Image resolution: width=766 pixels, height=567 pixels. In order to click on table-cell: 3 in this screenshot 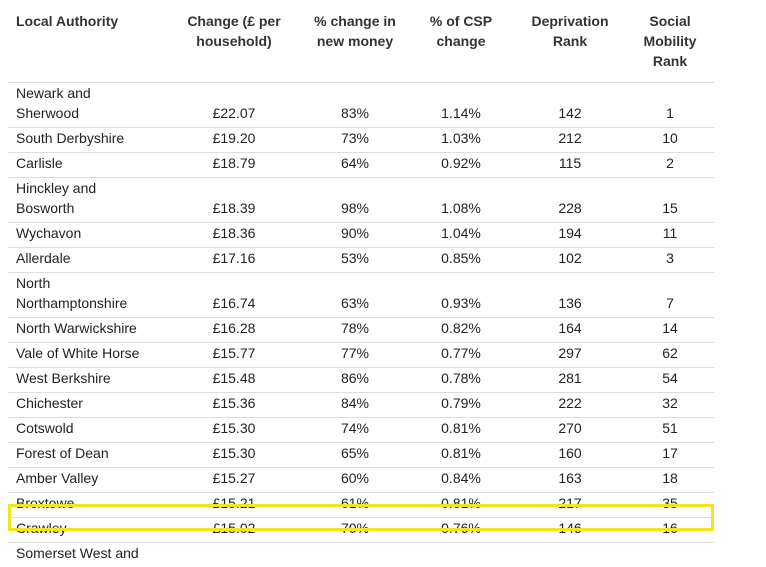, I will do `click(670, 260)`.